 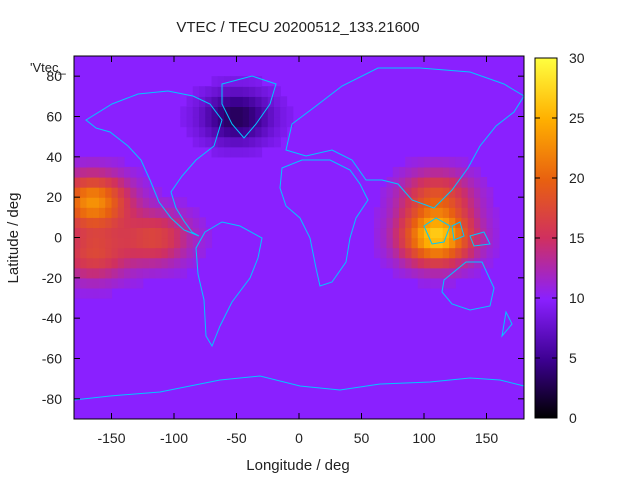 What do you see at coordinates (577, 58) in the screenshot?
I see `colorbar-tick-label: 30` at bounding box center [577, 58].